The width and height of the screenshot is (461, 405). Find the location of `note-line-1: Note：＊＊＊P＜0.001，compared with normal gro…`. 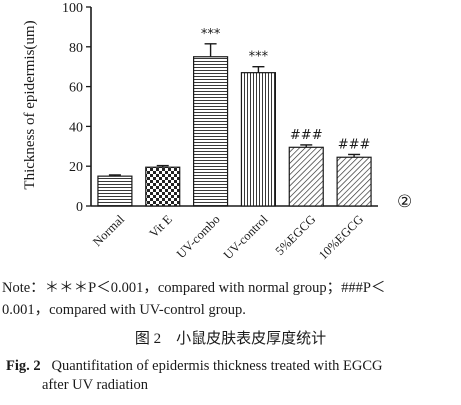

note-line-1: Note：＊＊＊P＜0.001，compared with normal gro… is located at coordinates (194, 288).